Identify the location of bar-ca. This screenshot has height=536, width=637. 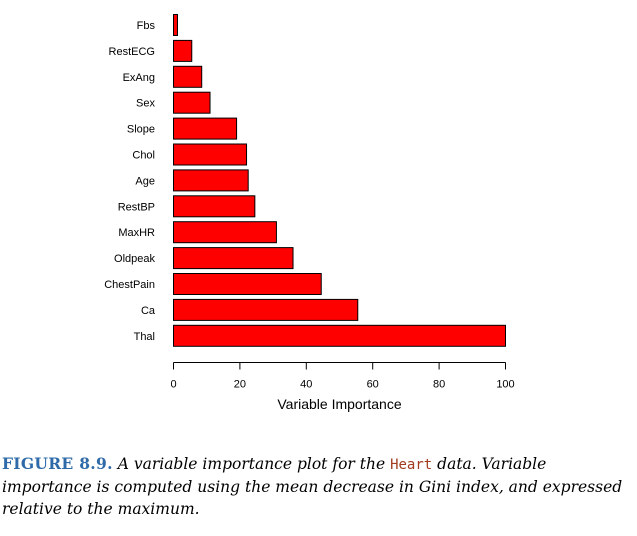
(266, 309).